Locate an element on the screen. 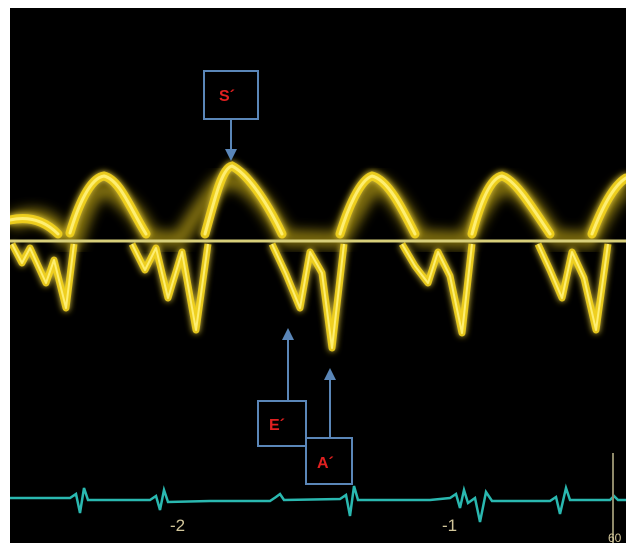 The width and height of the screenshot is (626, 543). s-prime-arrow-head is located at coordinates (231, 155).